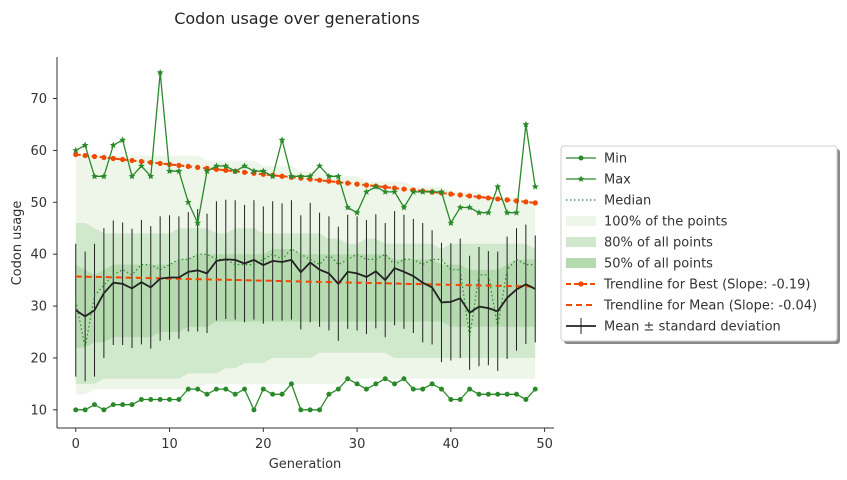 This screenshot has width=847, height=480. Describe the element at coordinates (38, 307) in the screenshot. I see `y-tick-label: 30` at that location.